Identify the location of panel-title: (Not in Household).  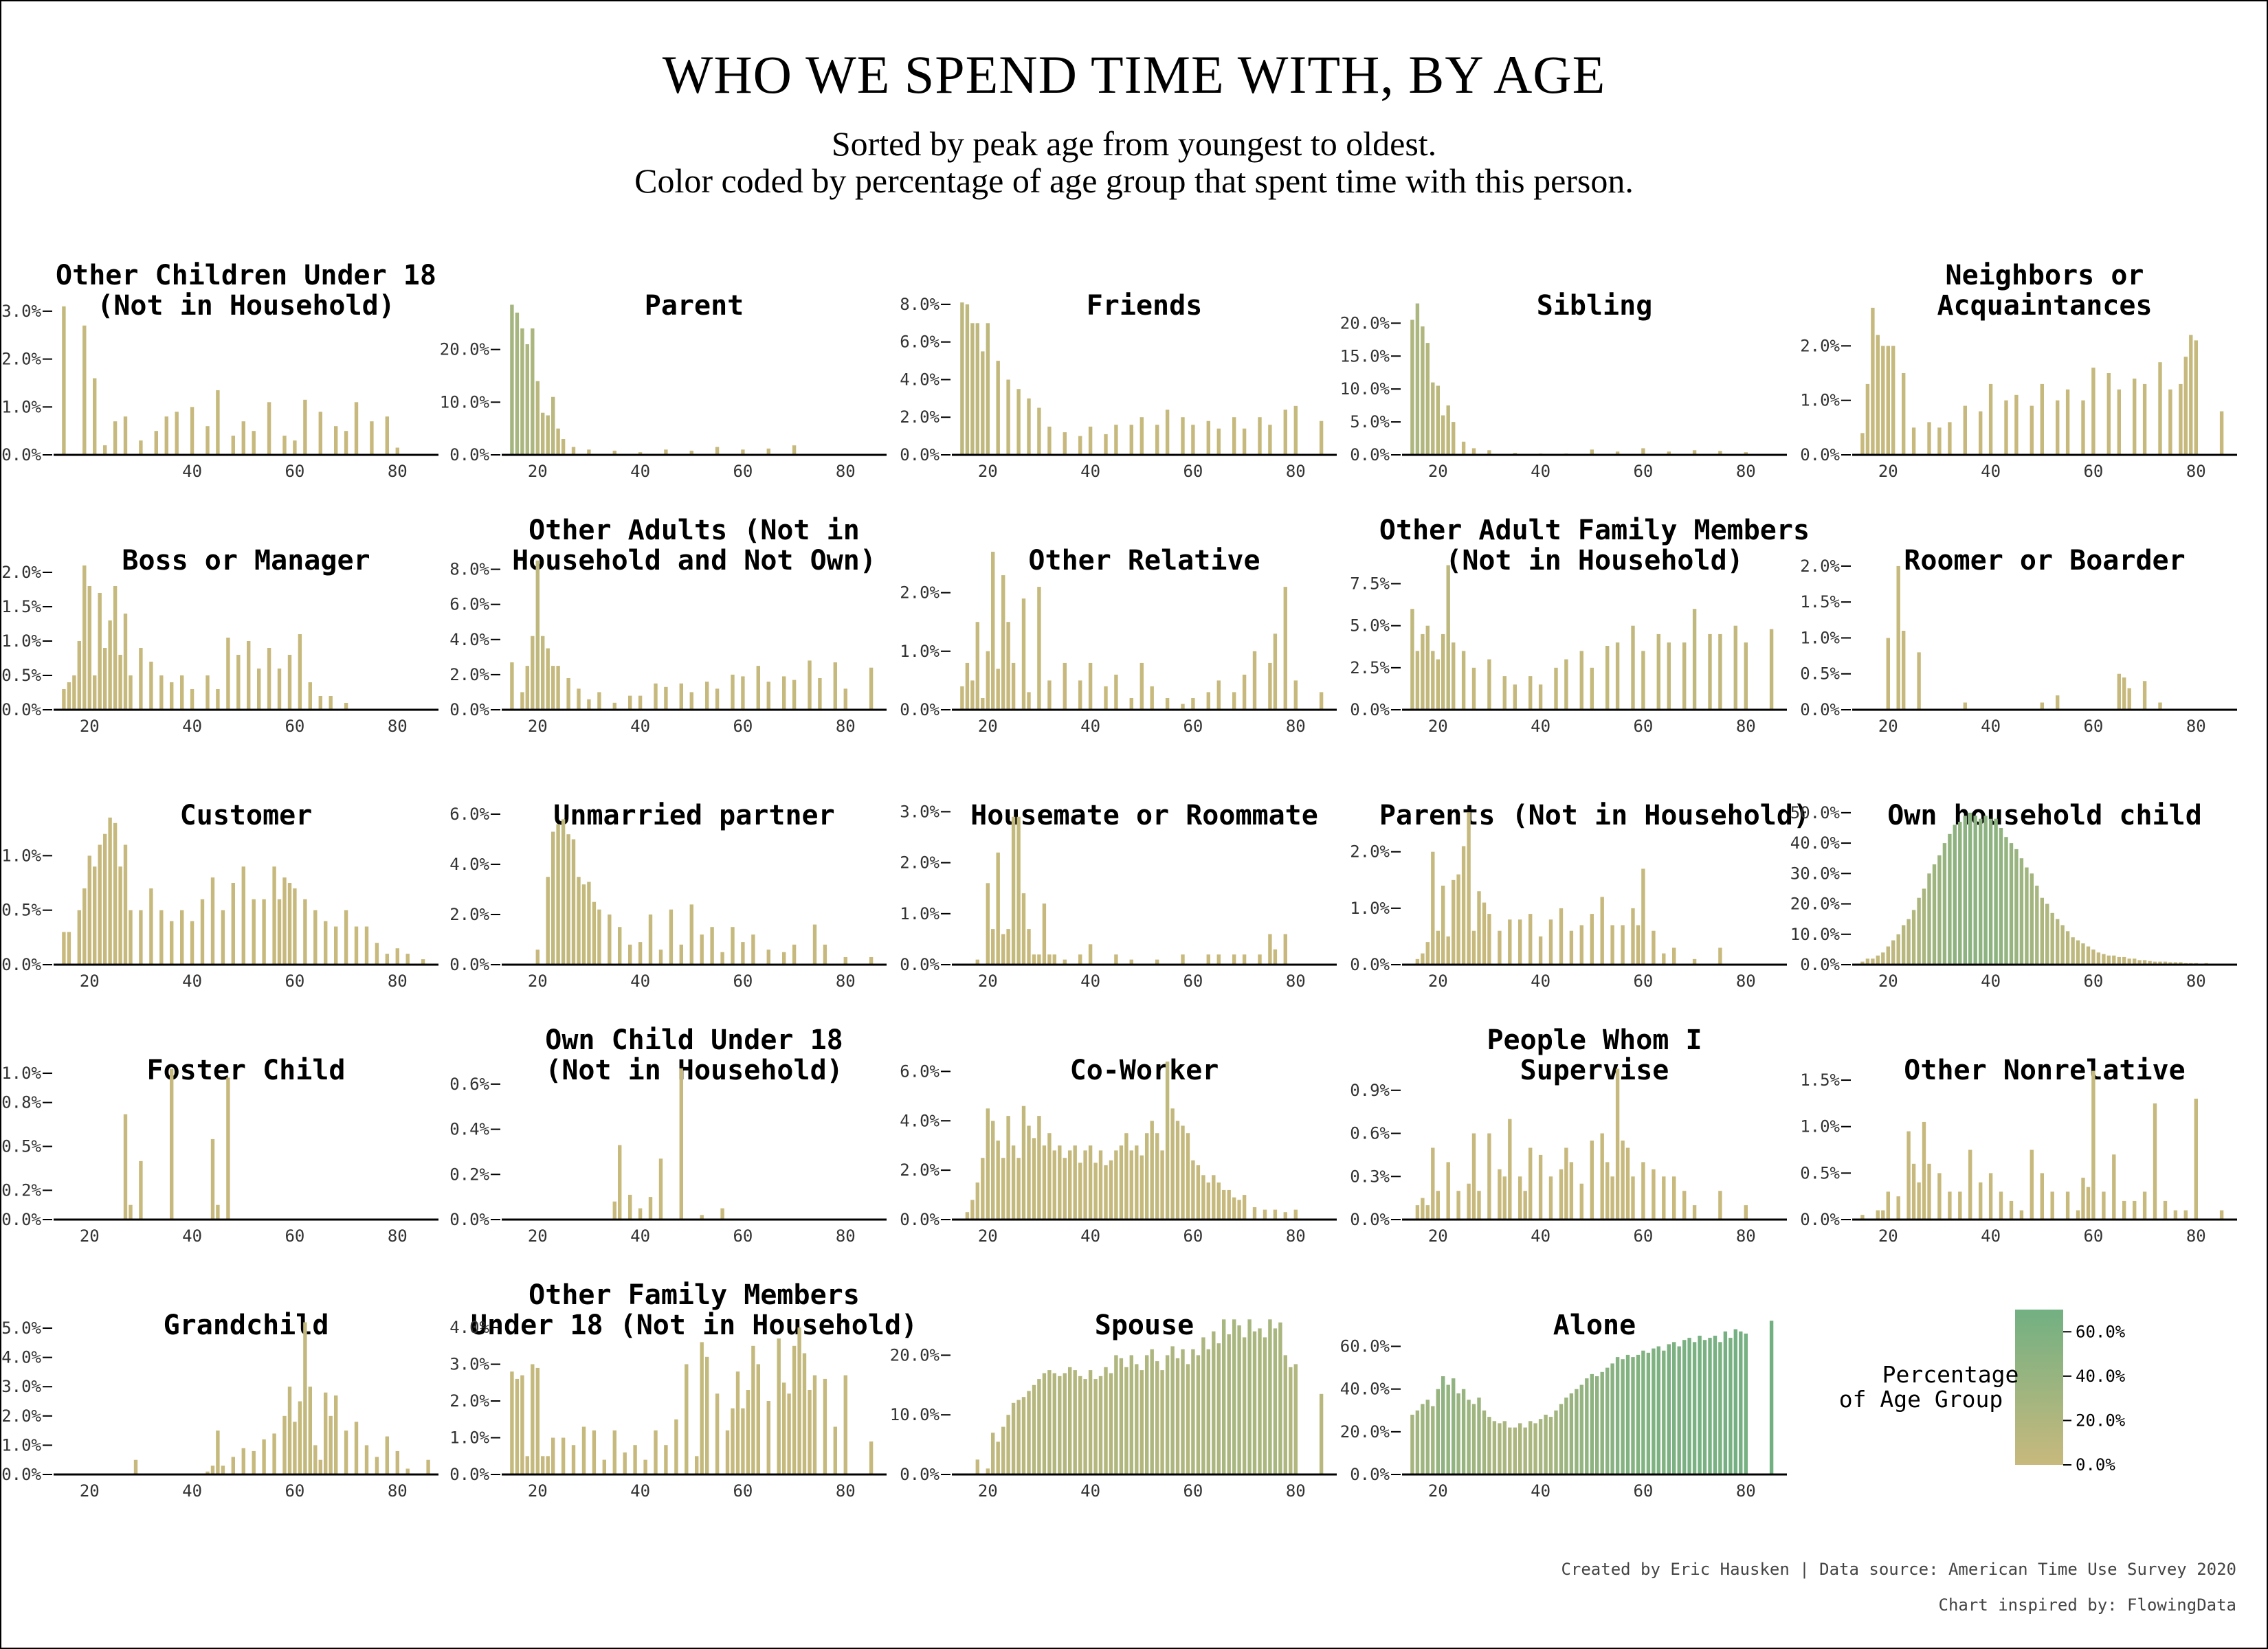
(1594, 560).